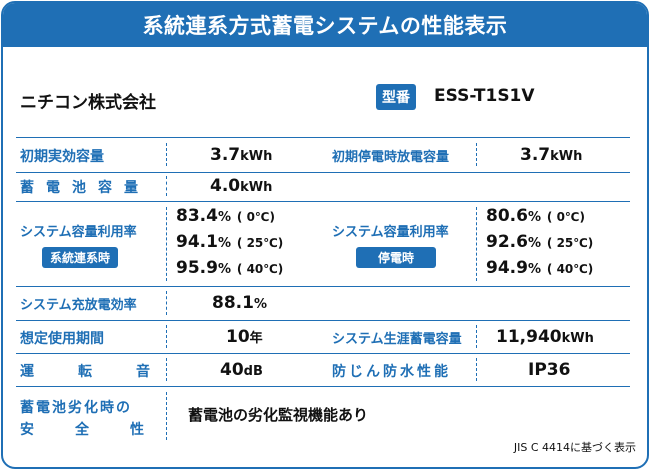 The height and width of the screenshot is (469, 650). I want to click on charge-discharge-efficiency-label: システム充放電効率, so click(78, 305).